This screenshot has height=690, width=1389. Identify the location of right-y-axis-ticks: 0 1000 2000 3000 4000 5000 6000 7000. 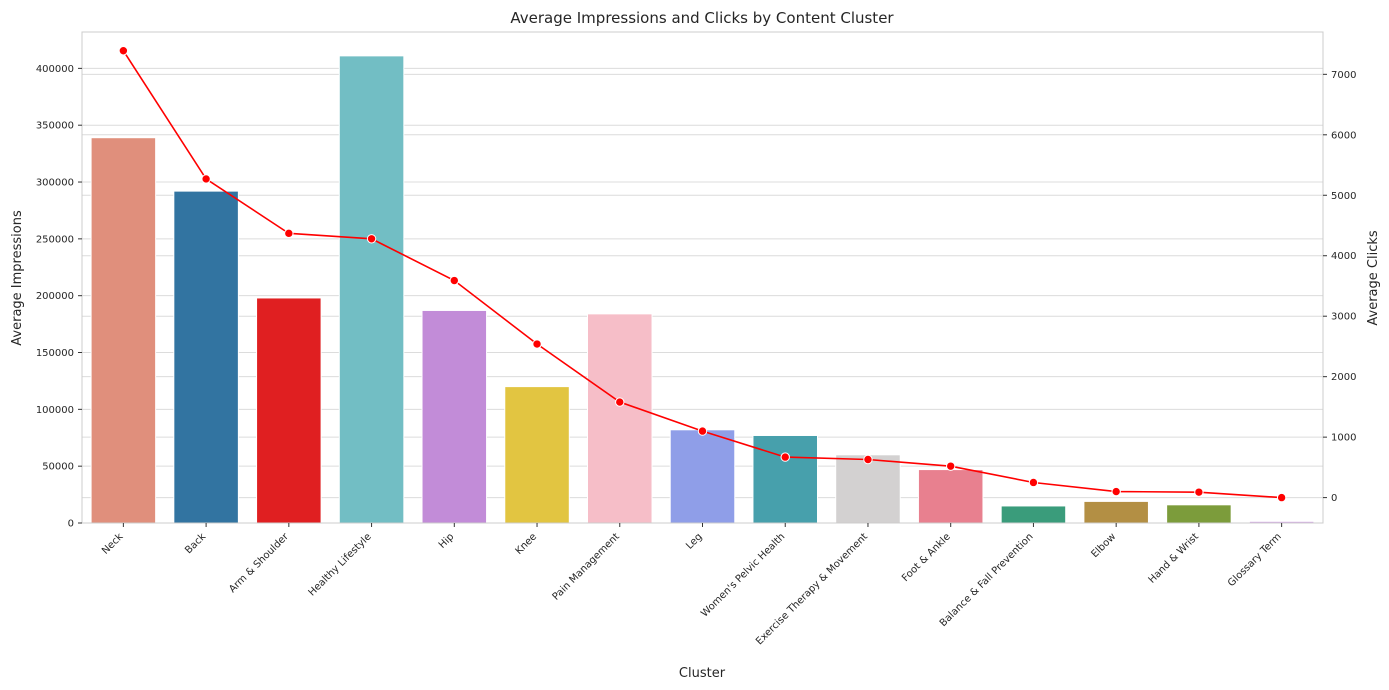
(1339, 287).